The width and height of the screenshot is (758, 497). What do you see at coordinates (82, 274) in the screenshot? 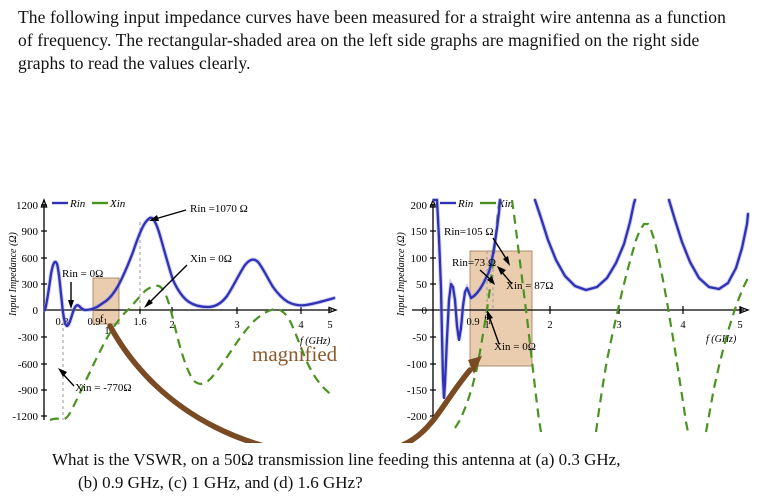
I see `left-annot-rin0-label: Rin = 0Ω` at bounding box center [82, 274].